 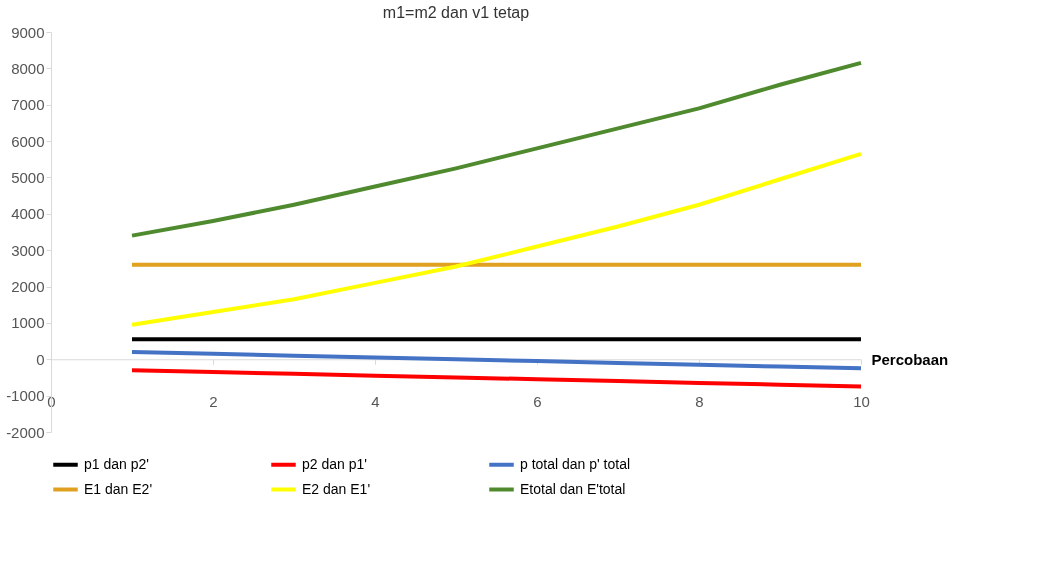 I want to click on y-tick-label: 0, so click(x=40, y=359).